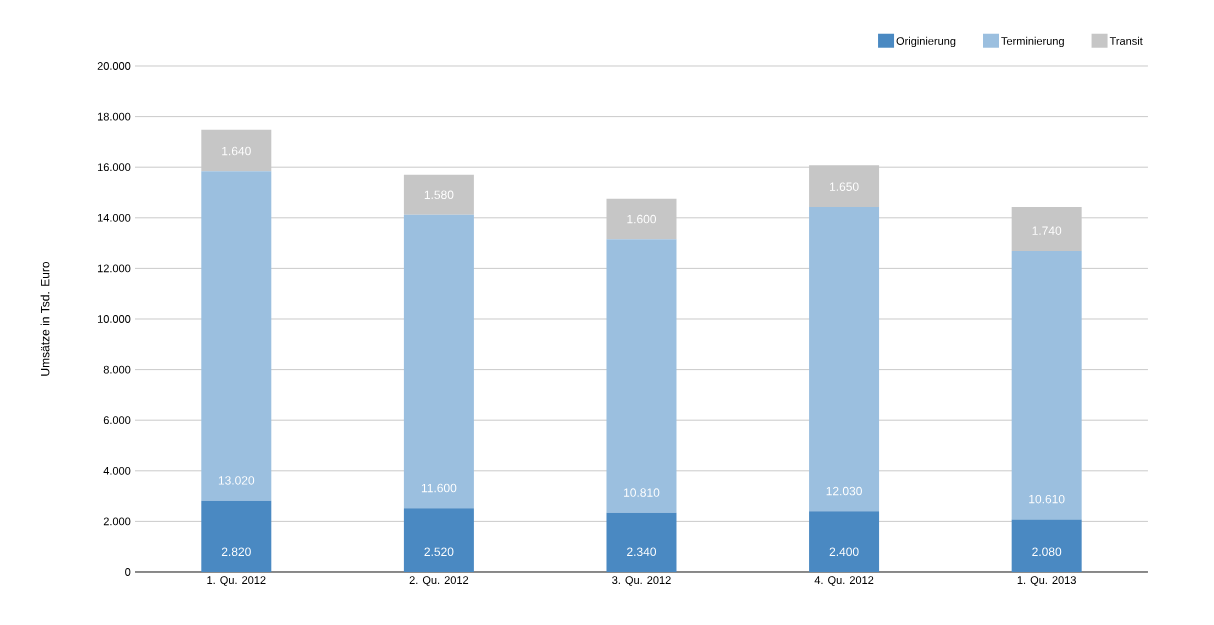 Image resolution: width=1214 pixels, height=625 pixels. I want to click on x-tick-label: 1. Qu. 2012, so click(236, 581).